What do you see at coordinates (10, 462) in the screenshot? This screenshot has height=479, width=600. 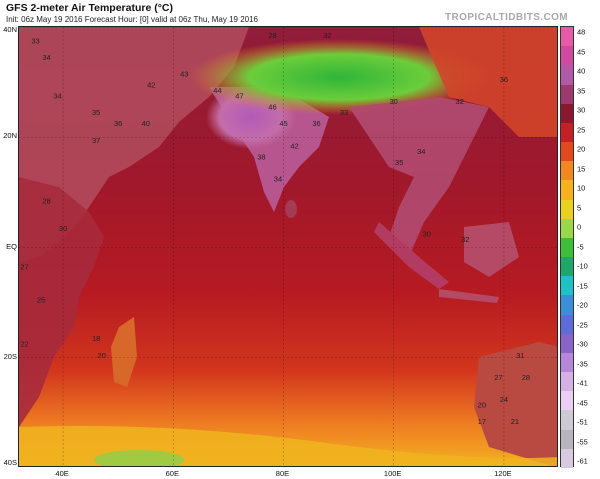 I see `latitude-label: 40S` at bounding box center [10, 462].